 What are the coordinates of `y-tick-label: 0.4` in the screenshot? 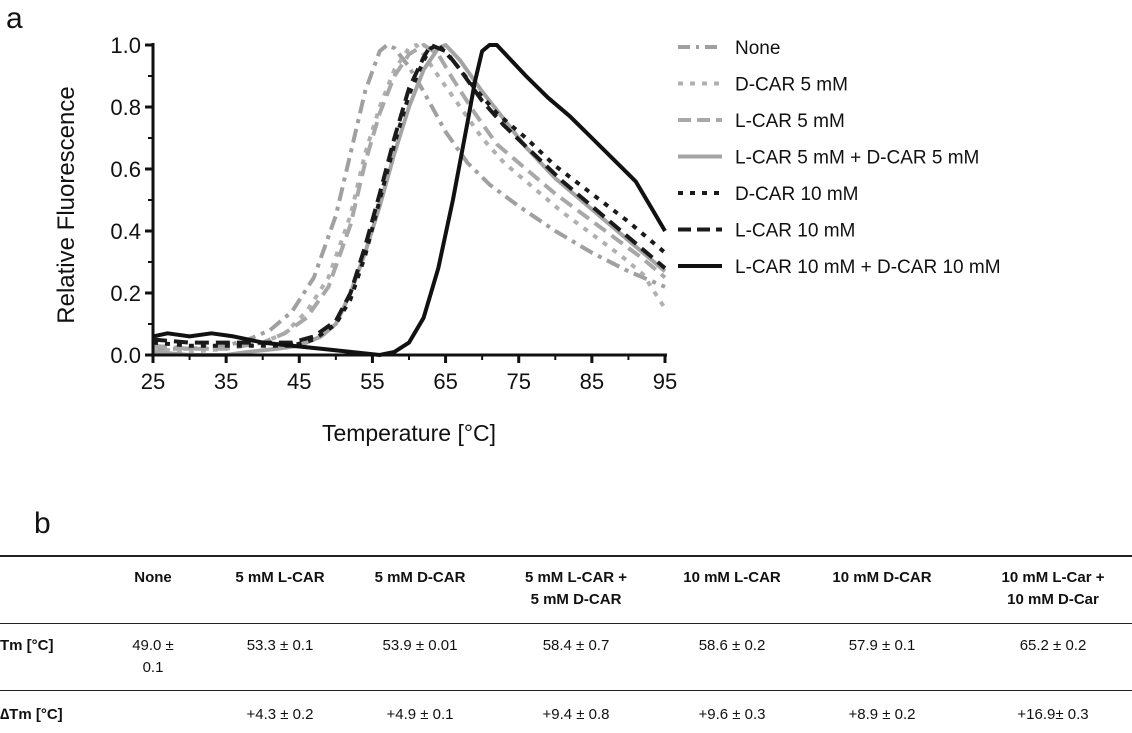 It's located at (125, 231).